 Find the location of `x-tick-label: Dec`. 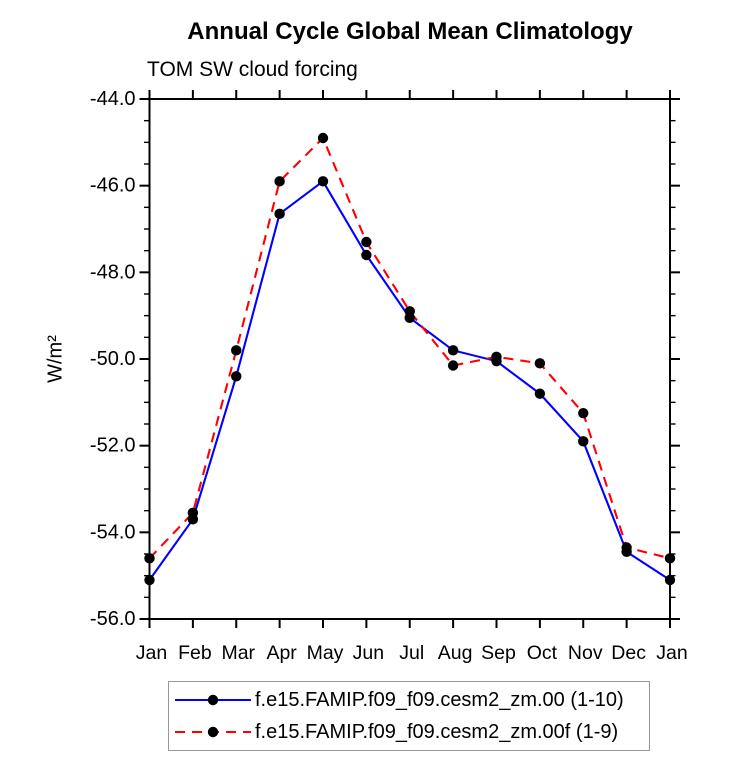

x-tick-label: Dec is located at coordinates (628, 653).